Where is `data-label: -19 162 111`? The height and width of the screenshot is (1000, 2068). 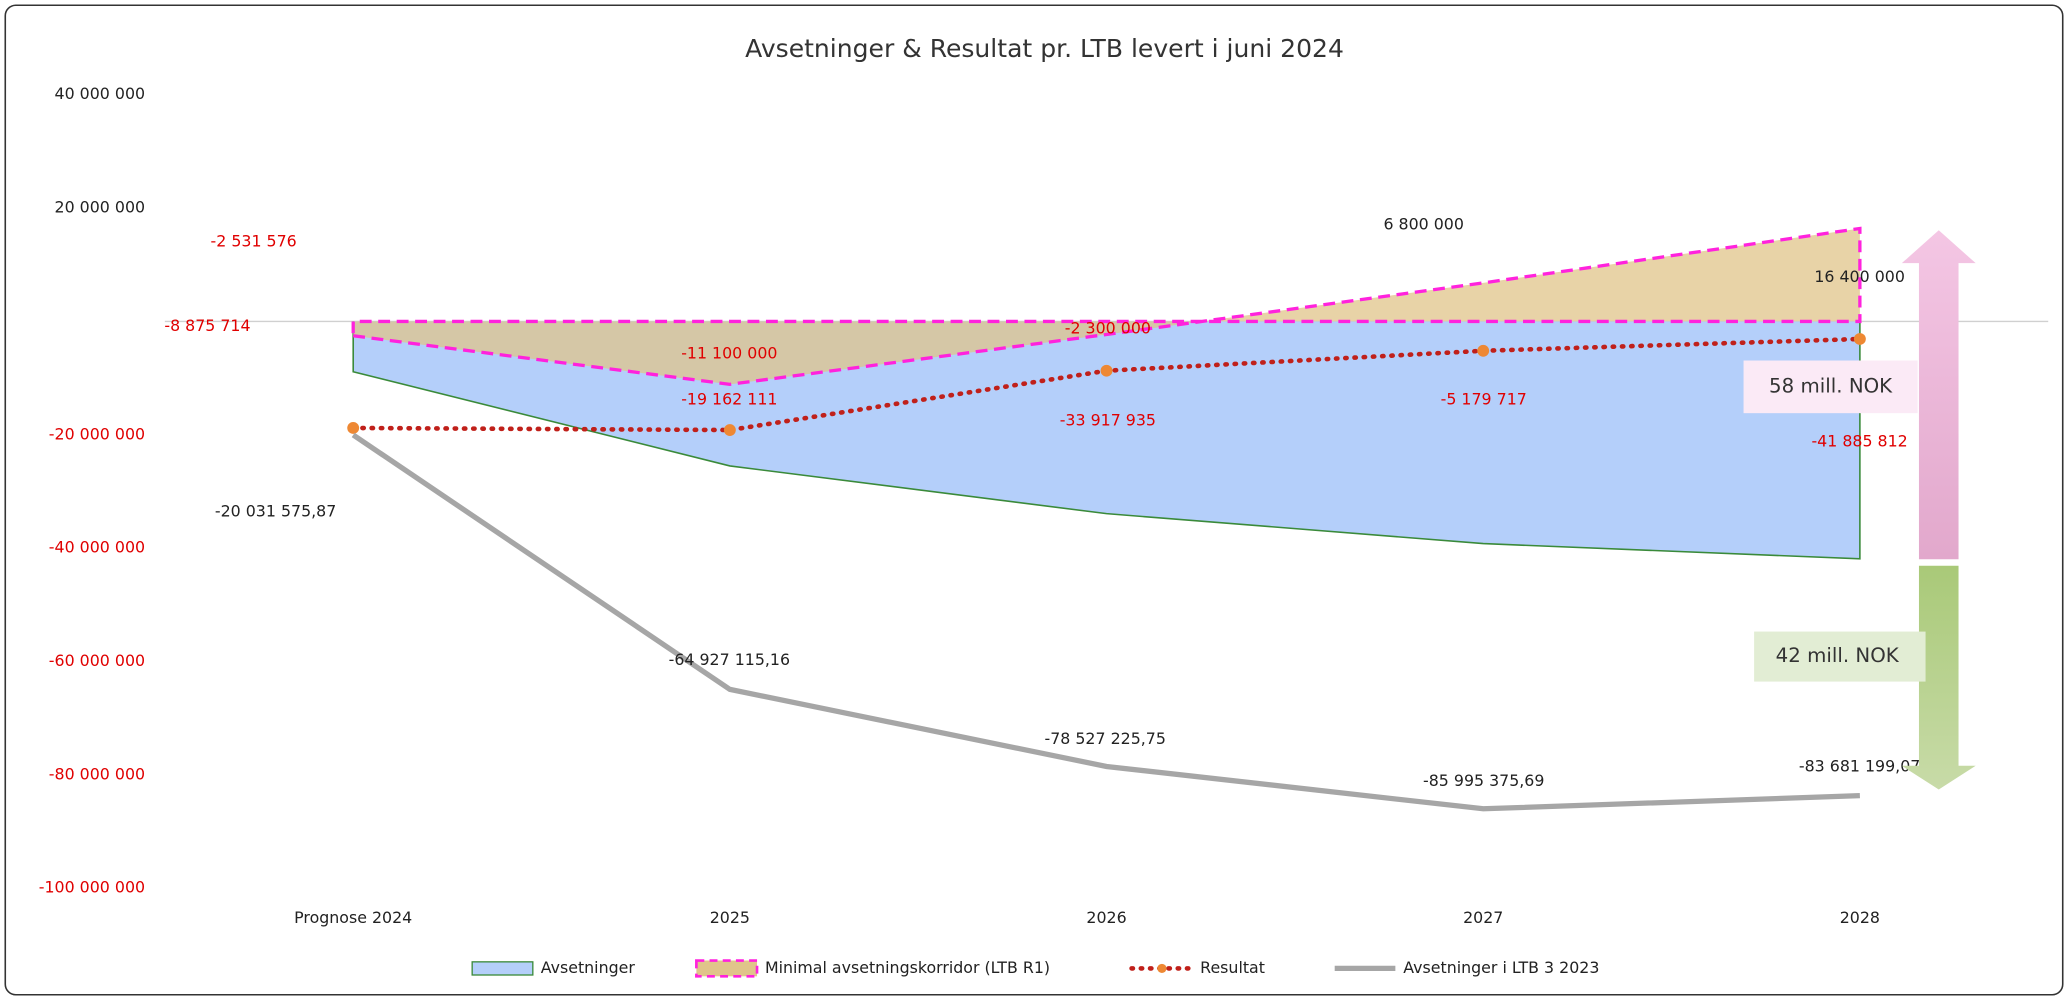 data-label: -19 162 111 is located at coordinates (729, 399).